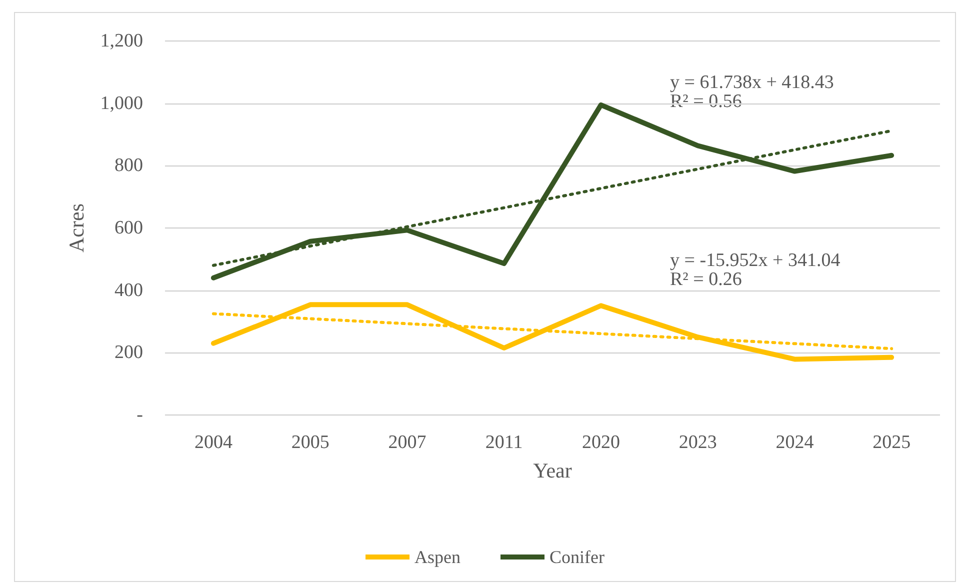 The height and width of the screenshot is (584, 959). I want to click on y-axis-title: Acres, so click(76, 228).